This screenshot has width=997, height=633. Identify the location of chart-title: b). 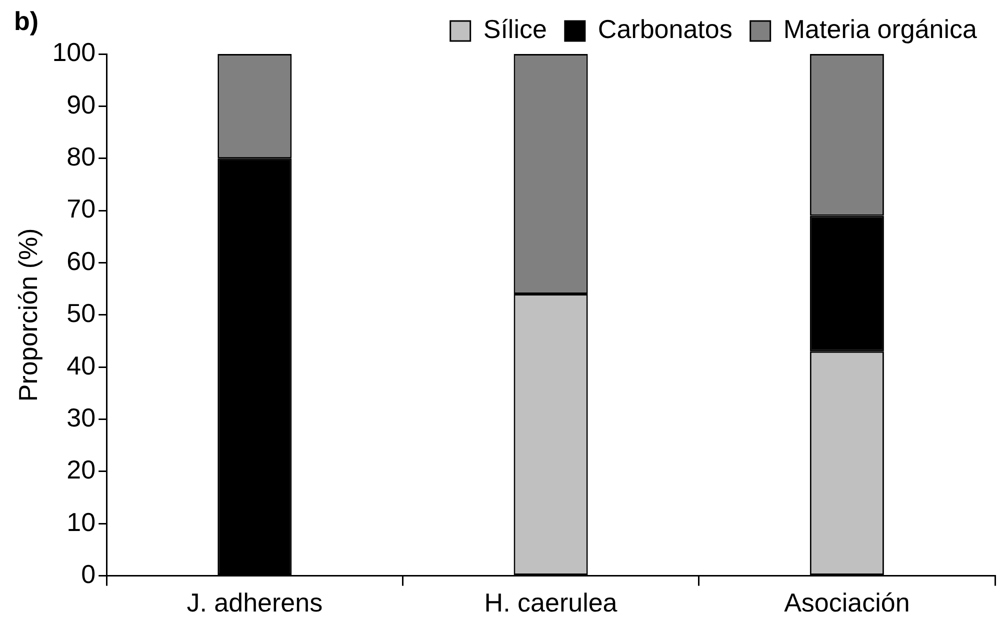
(26, 21).